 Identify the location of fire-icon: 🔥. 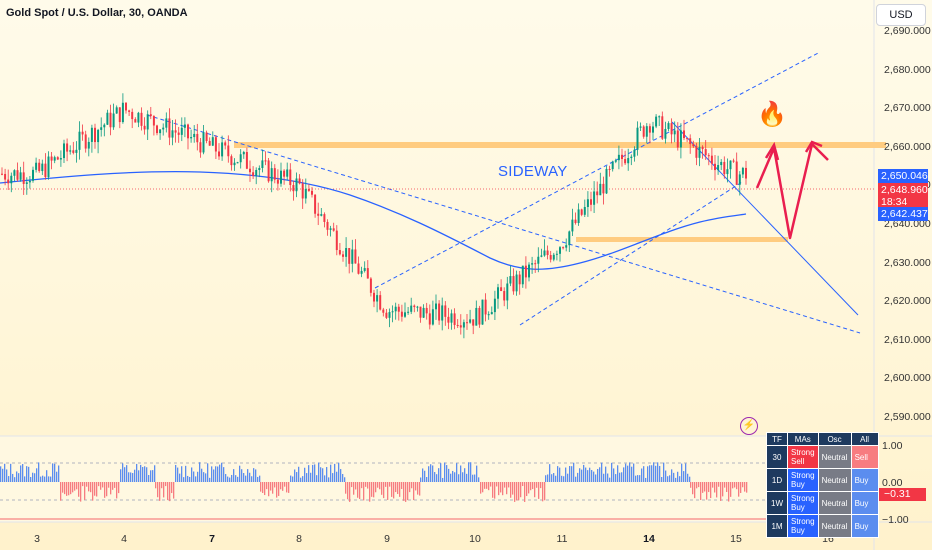
(772, 114).